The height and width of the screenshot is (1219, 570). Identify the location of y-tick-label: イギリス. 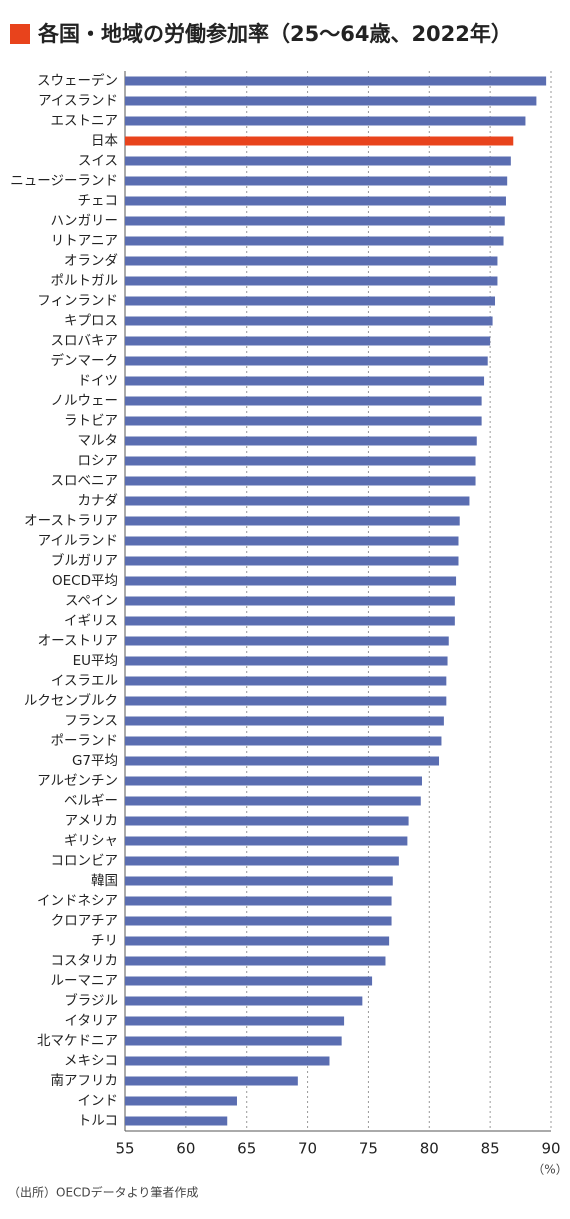
(91, 621).